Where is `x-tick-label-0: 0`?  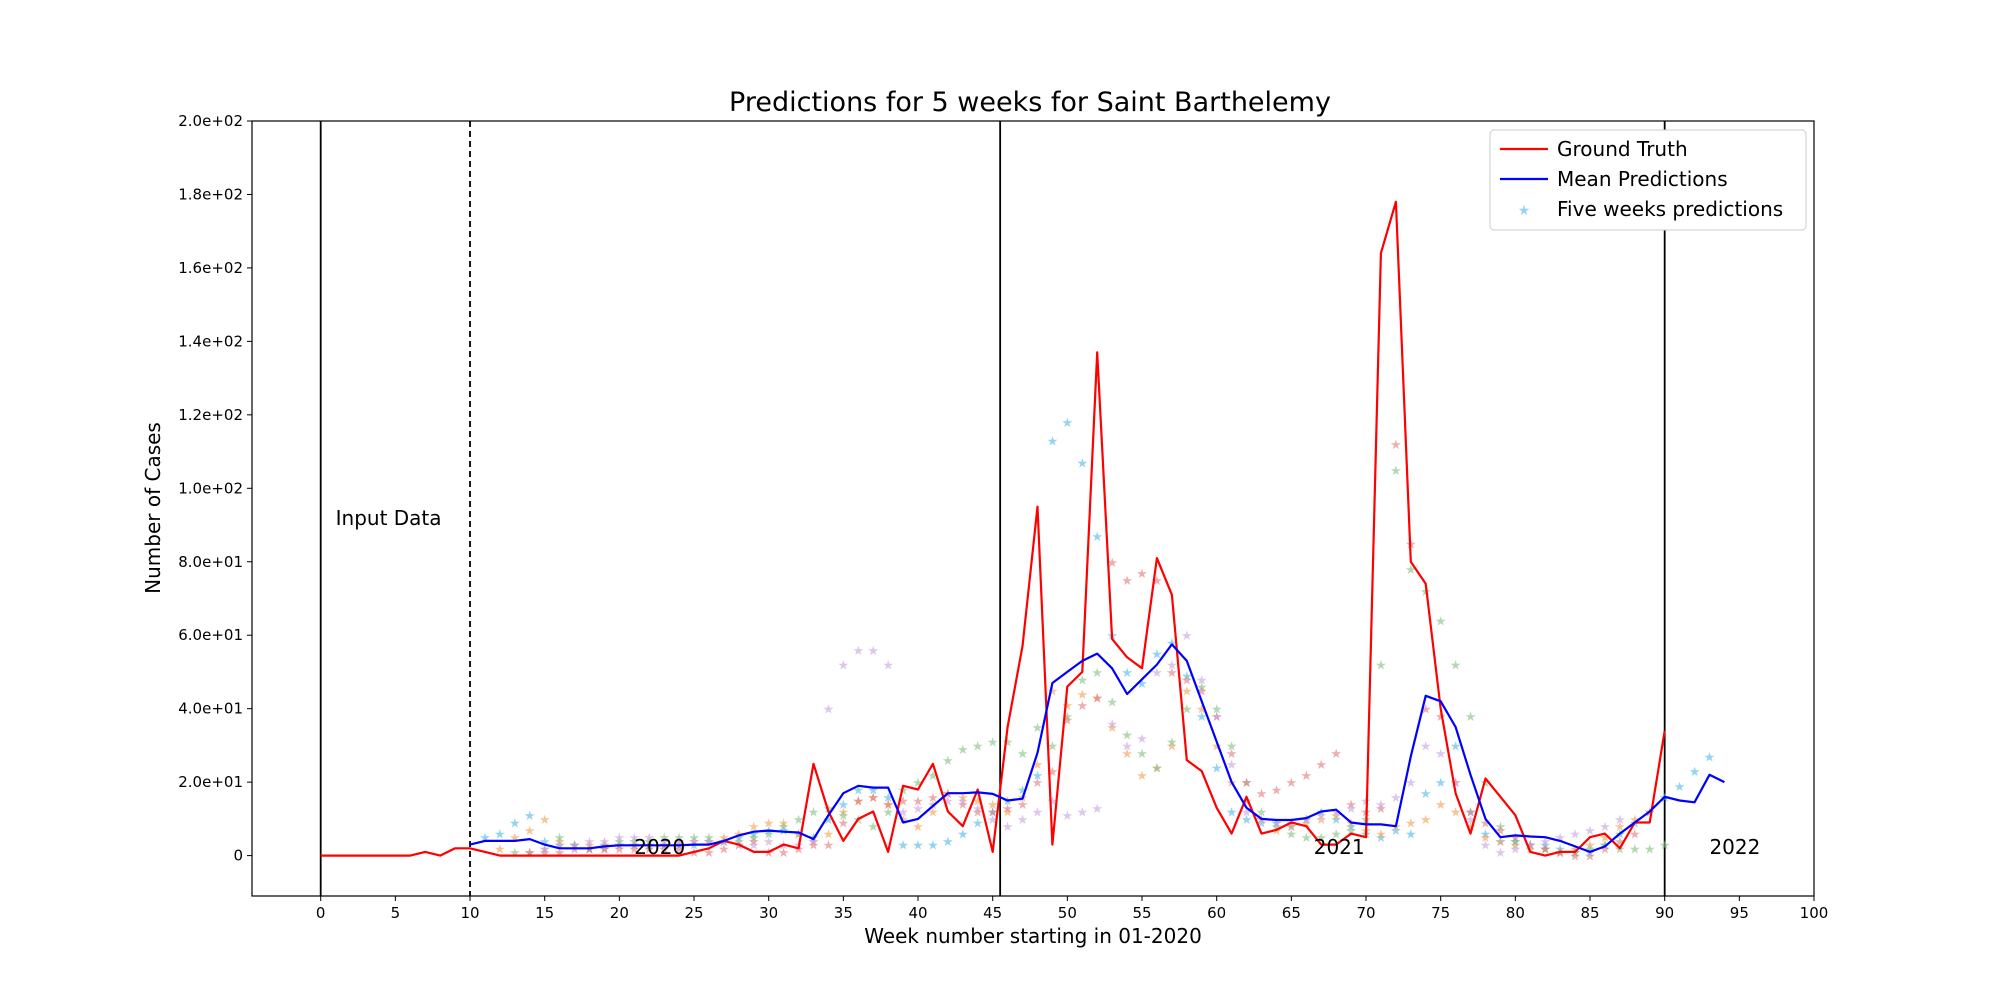 x-tick-label-0: 0 is located at coordinates (321, 913).